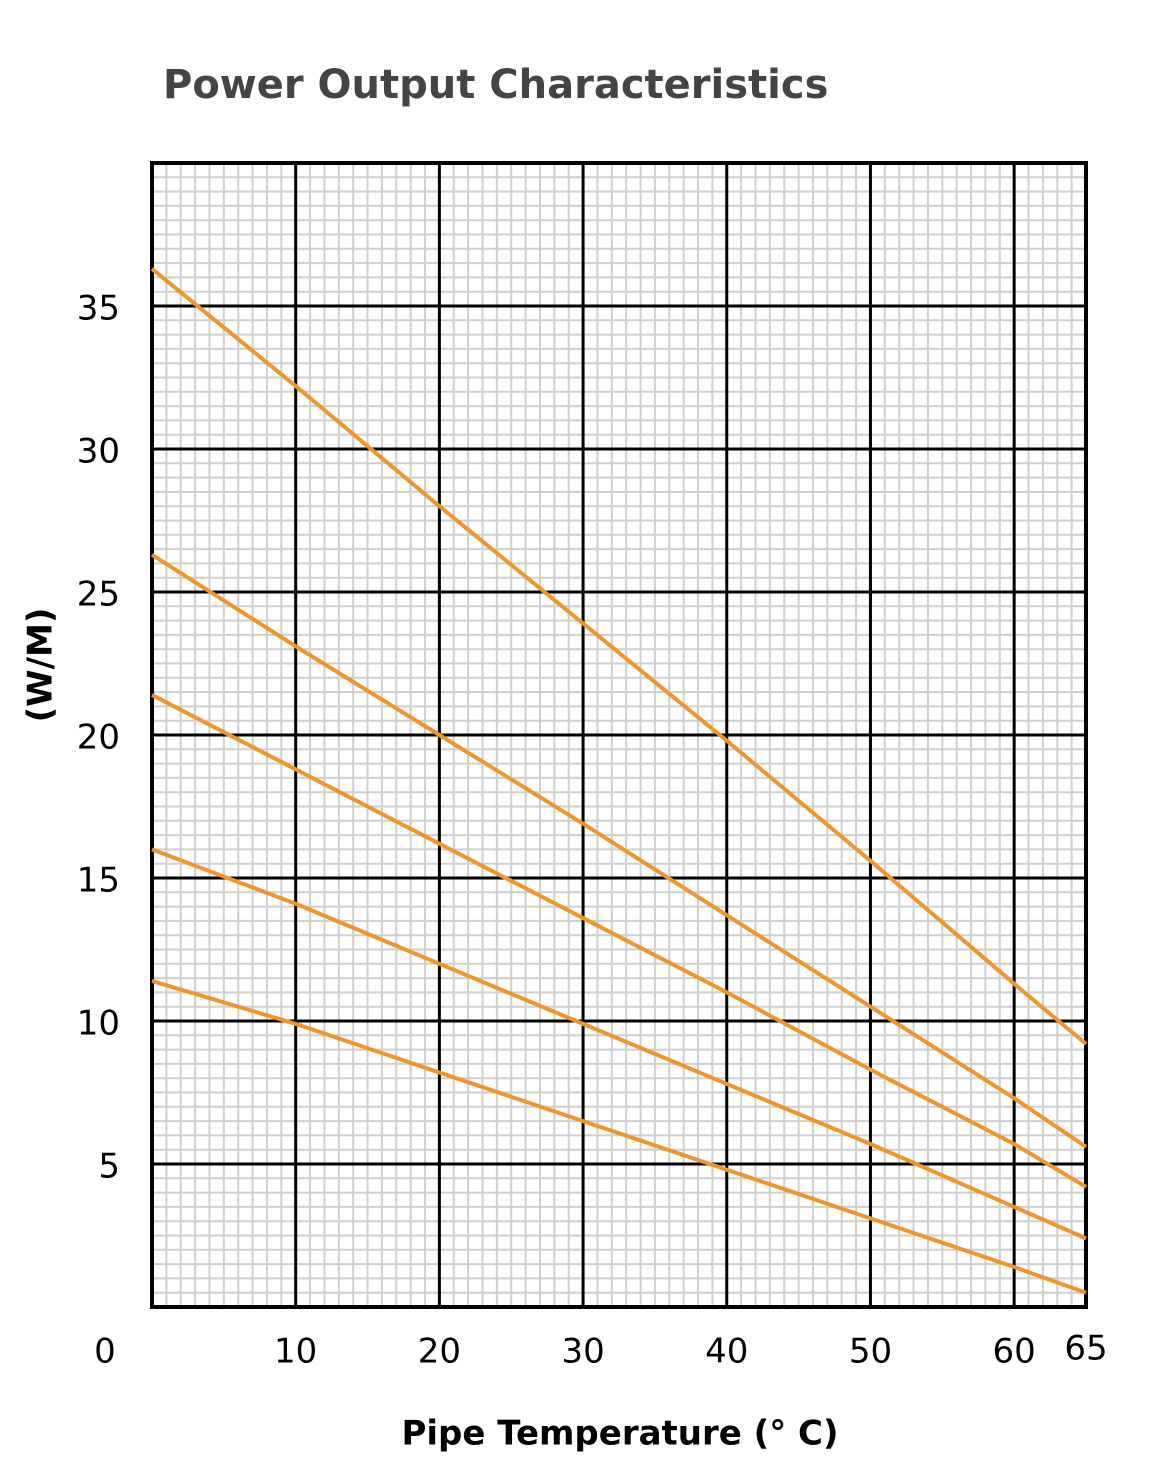  I want to click on y-tick-label: 5, so click(109, 1167).